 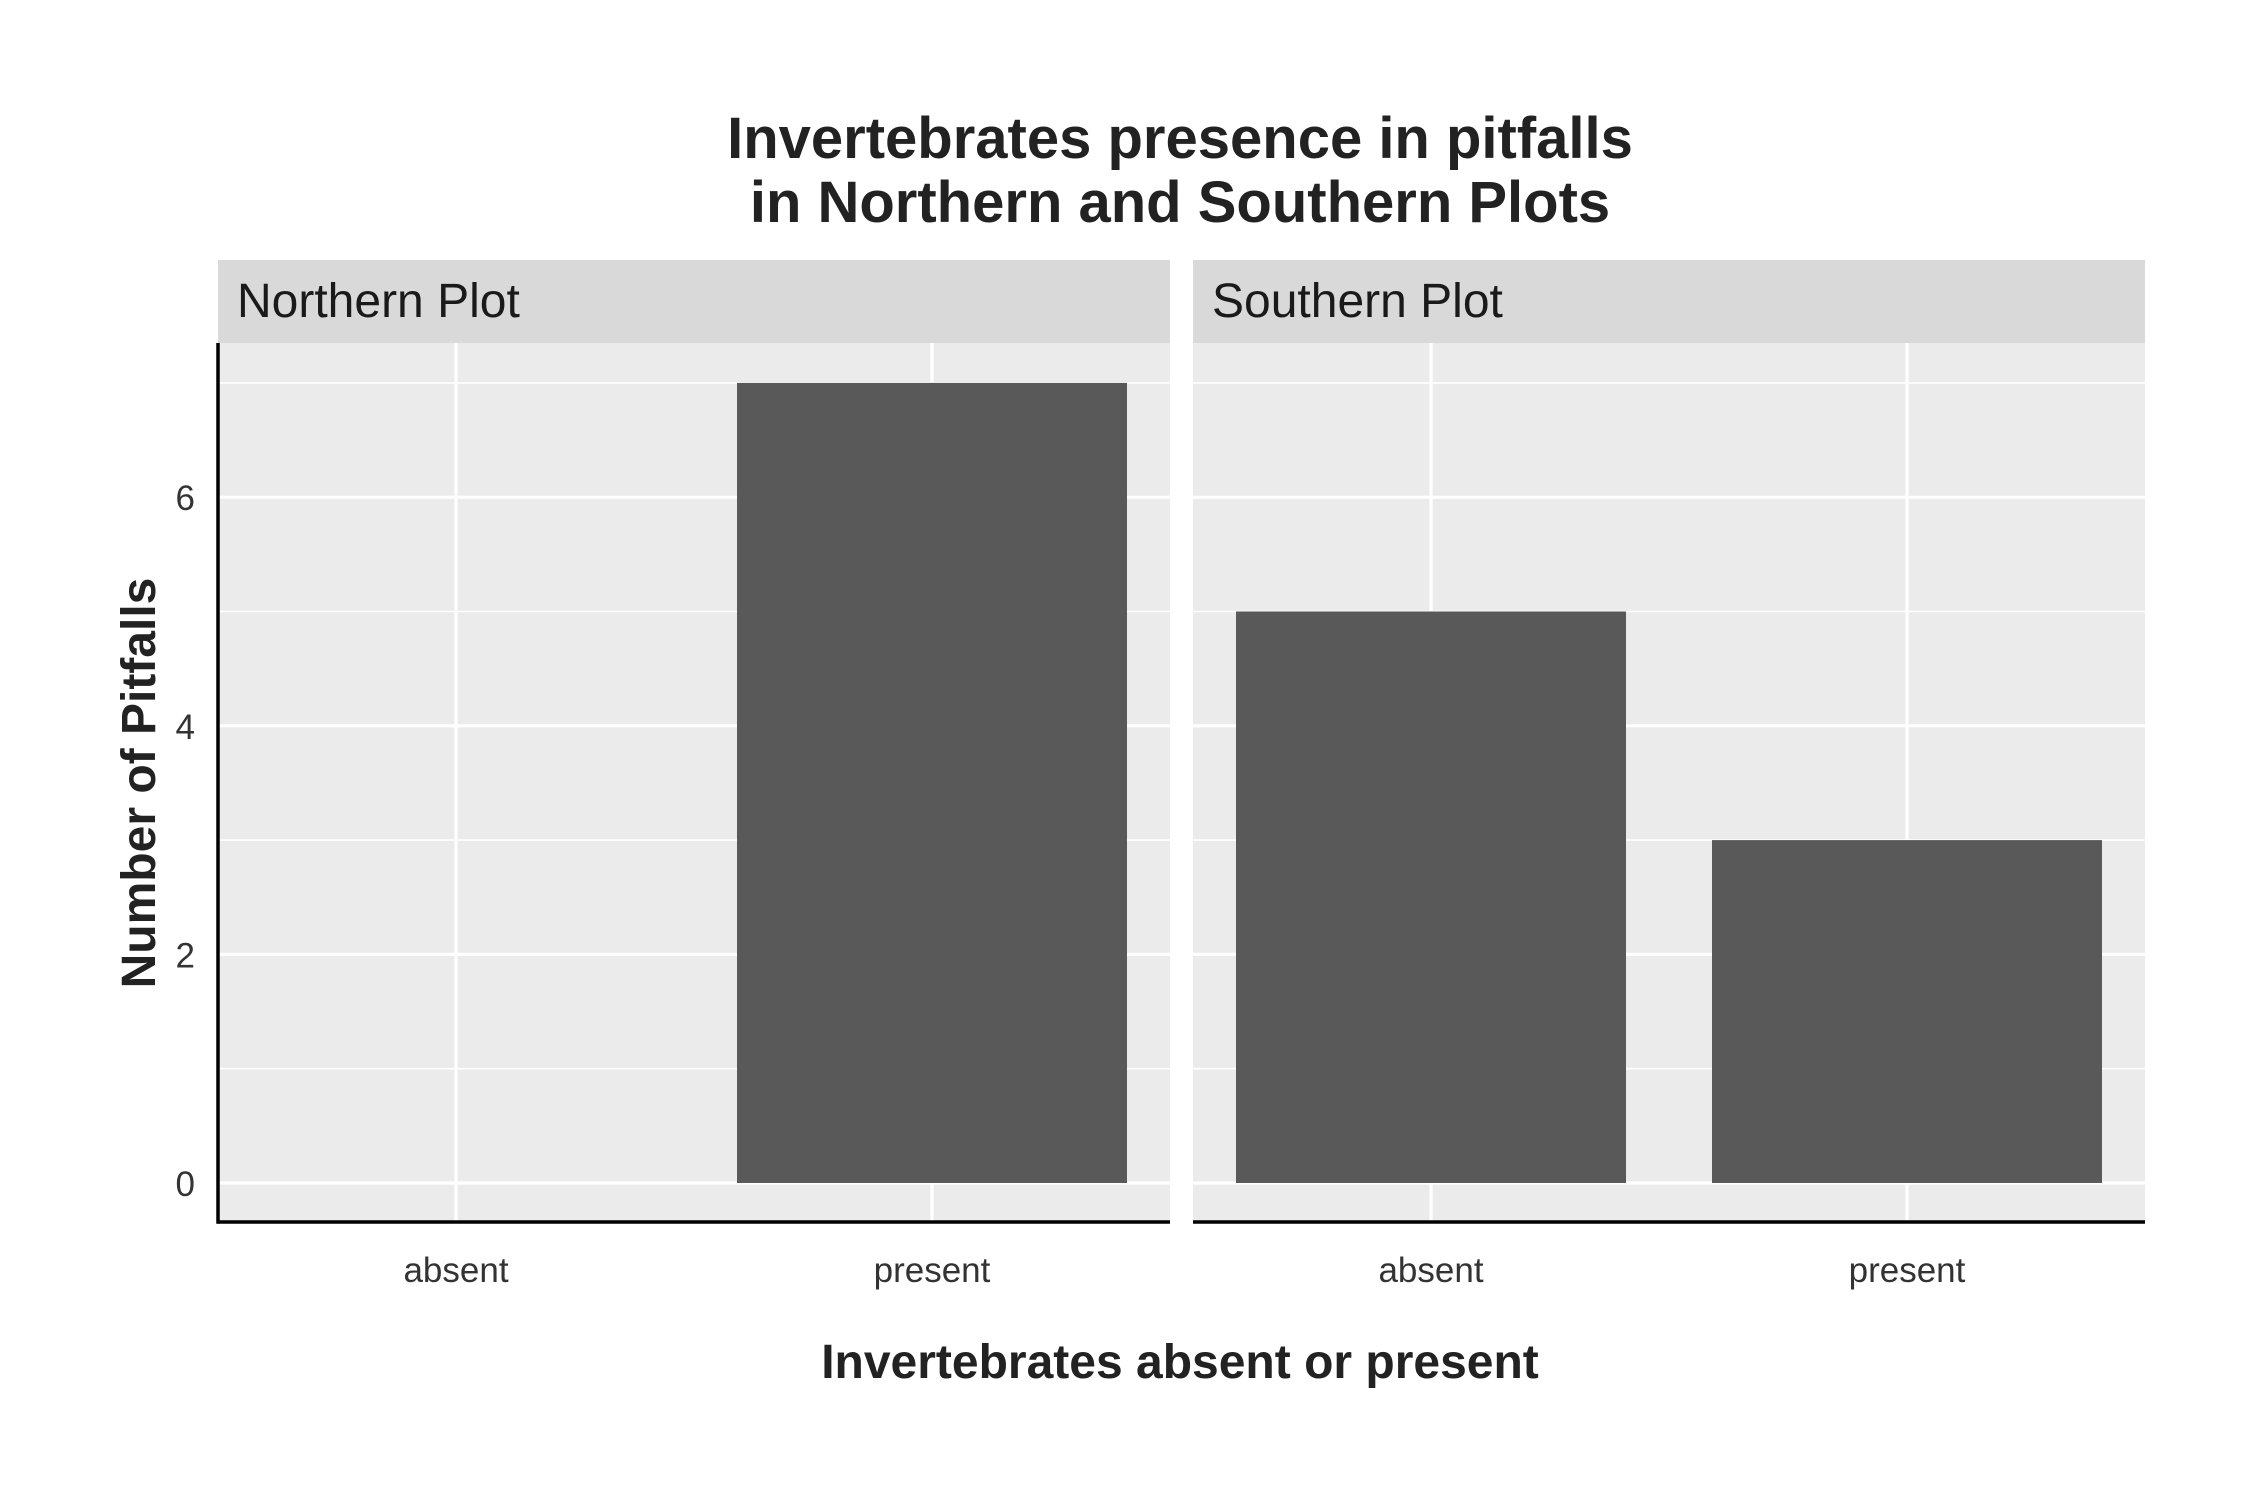 I want to click on chart-title-line-1: Invertebrates presence in pitfalls, so click(x=1180, y=138).